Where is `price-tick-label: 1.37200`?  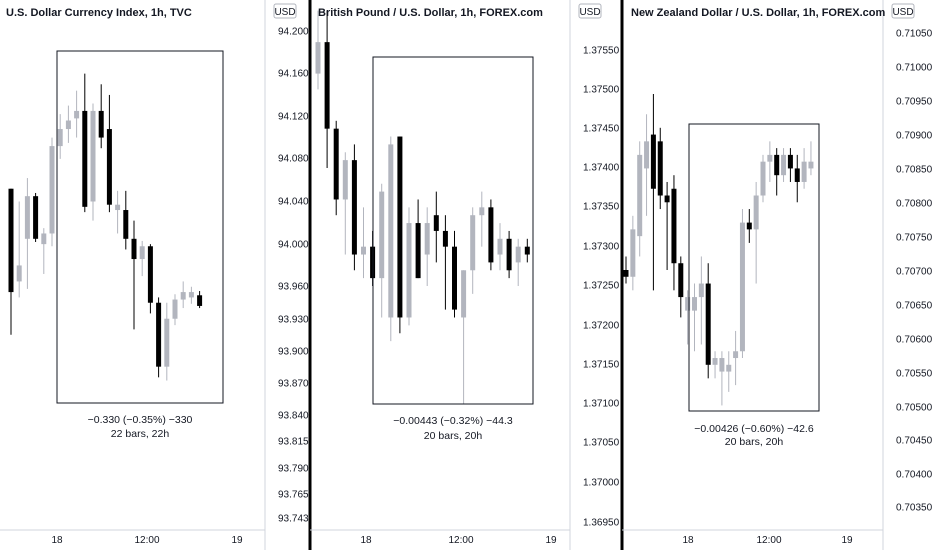
price-tick-label: 1.37200 is located at coordinates (601, 326).